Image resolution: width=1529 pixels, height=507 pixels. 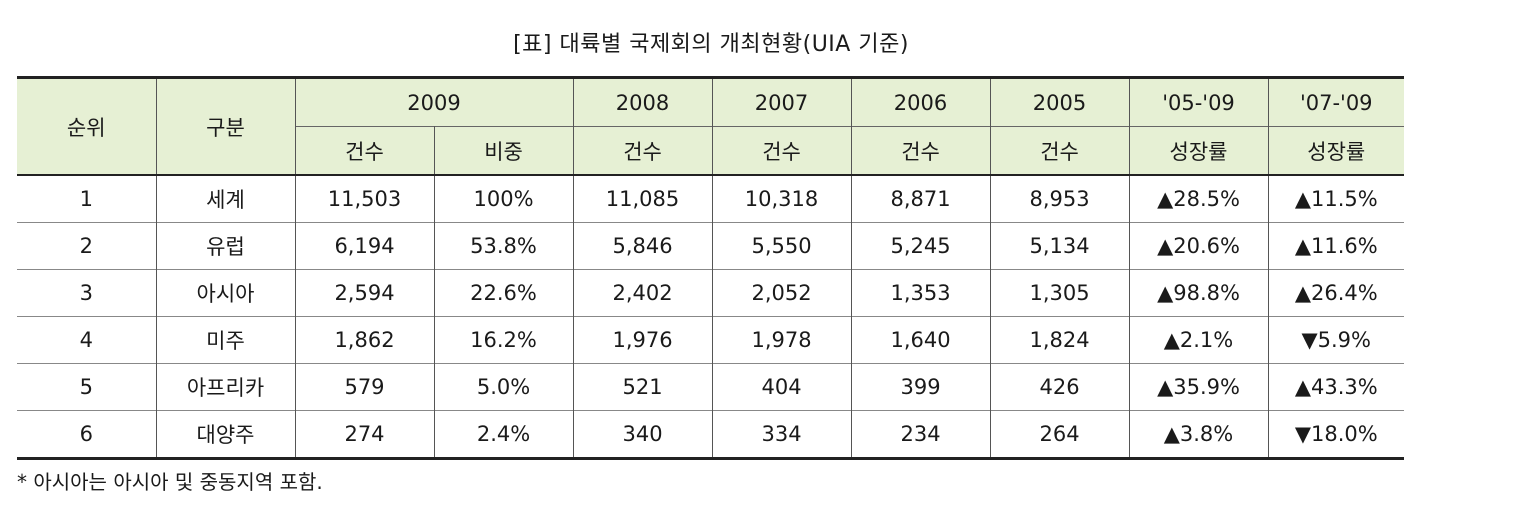 What do you see at coordinates (1336, 340) in the screenshot?
I see `cell-growth-07-09: ▼5.9%` at bounding box center [1336, 340].